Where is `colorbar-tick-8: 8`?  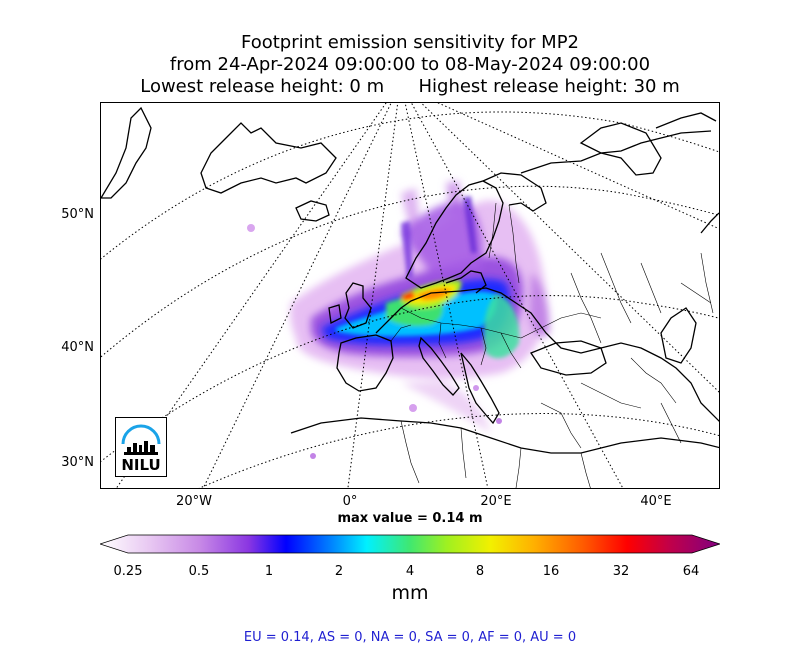 colorbar-tick-8: 8 is located at coordinates (480, 571).